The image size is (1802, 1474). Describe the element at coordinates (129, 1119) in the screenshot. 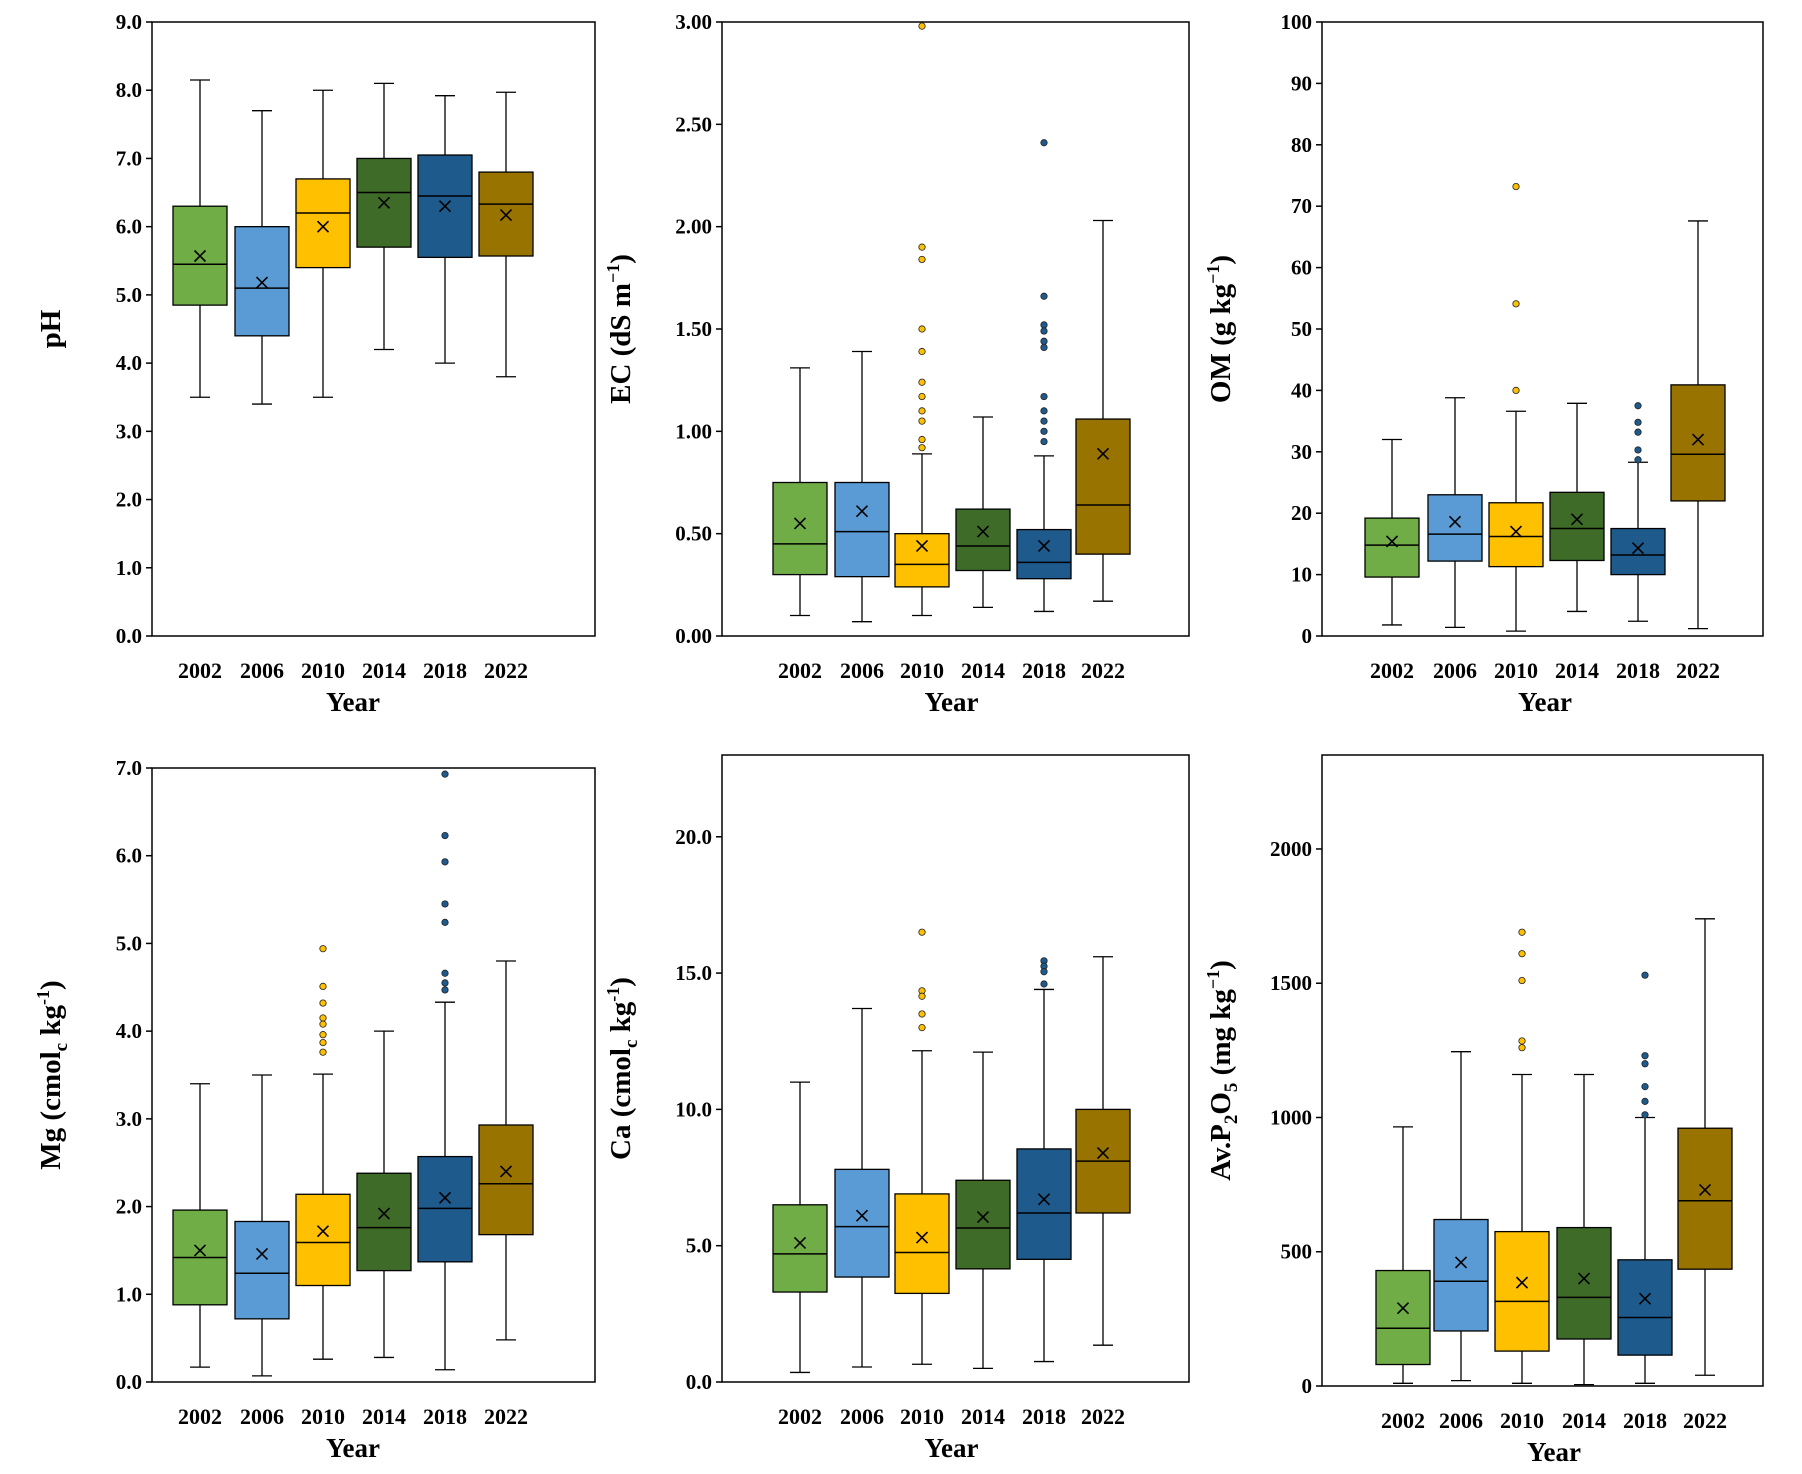

I see `y-tick-label: 3.0` at that location.